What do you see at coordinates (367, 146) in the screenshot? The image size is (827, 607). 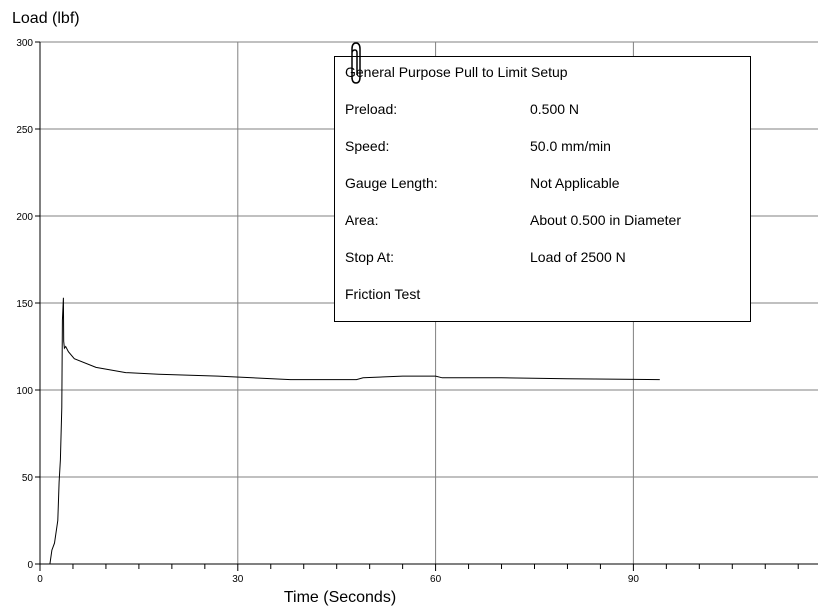 I see `setup-label: Speed:` at bounding box center [367, 146].